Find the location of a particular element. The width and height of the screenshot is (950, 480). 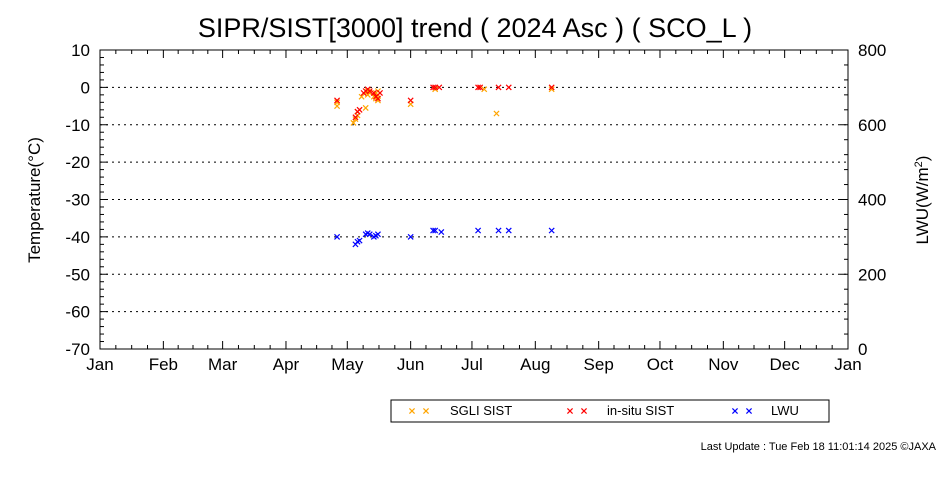

y2-tick-label: 0 is located at coordinates (862, 349).